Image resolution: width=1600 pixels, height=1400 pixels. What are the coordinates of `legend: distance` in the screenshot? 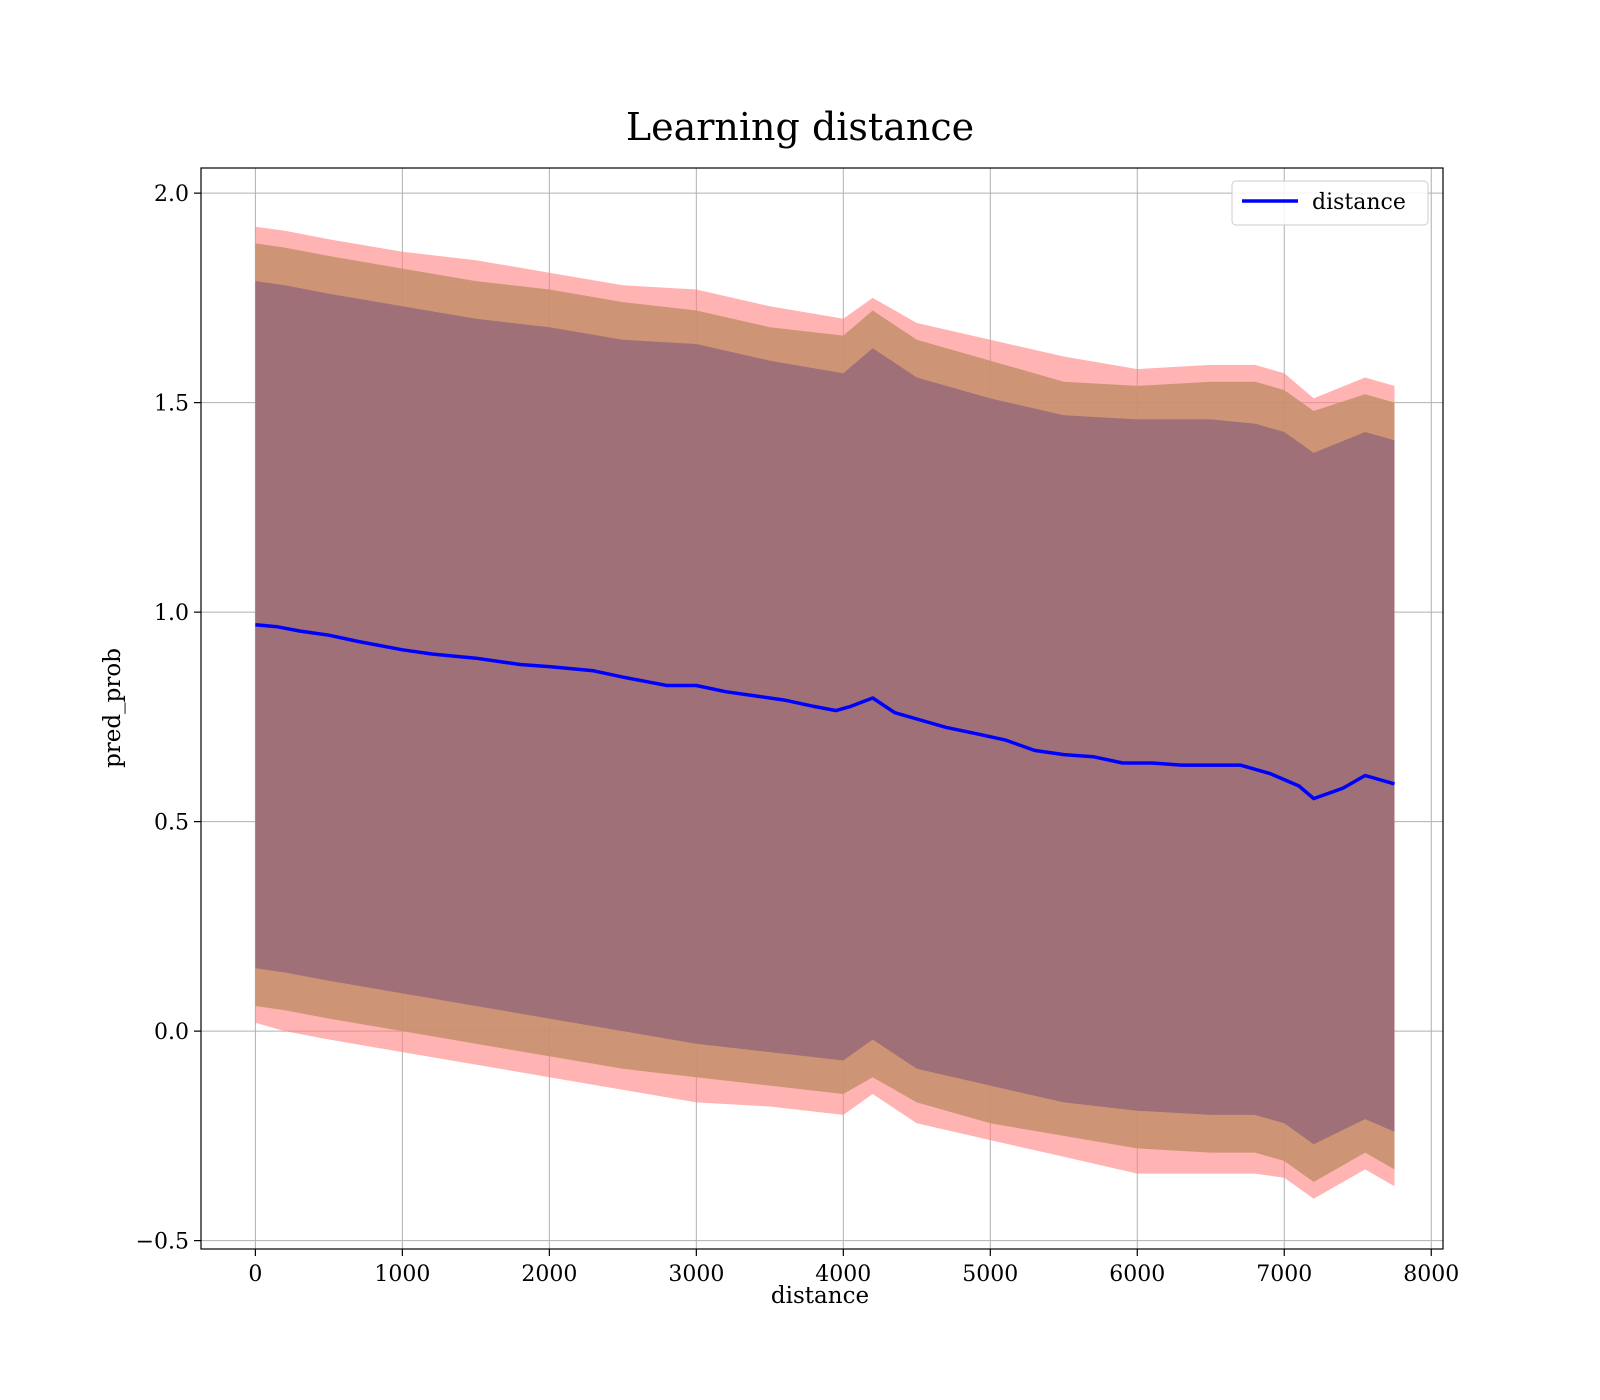 It's located at (1330, 203).